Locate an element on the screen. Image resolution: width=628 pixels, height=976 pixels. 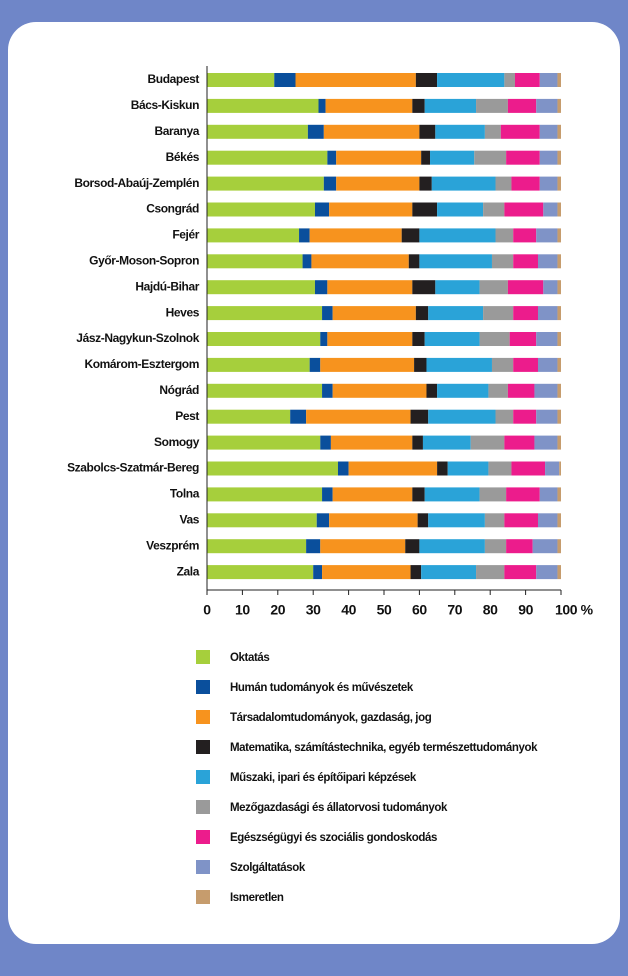
legend-label: Humán tudományok és művészetek is located at coordinates (322, 688).